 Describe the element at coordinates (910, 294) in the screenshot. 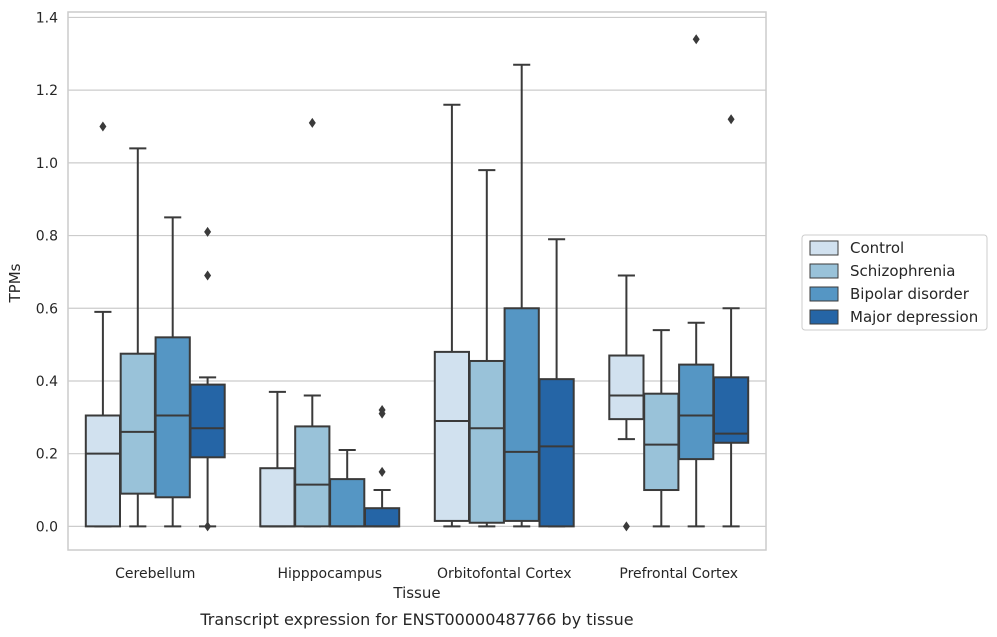

I see `legend-label: Bipolar disorder` at that location.